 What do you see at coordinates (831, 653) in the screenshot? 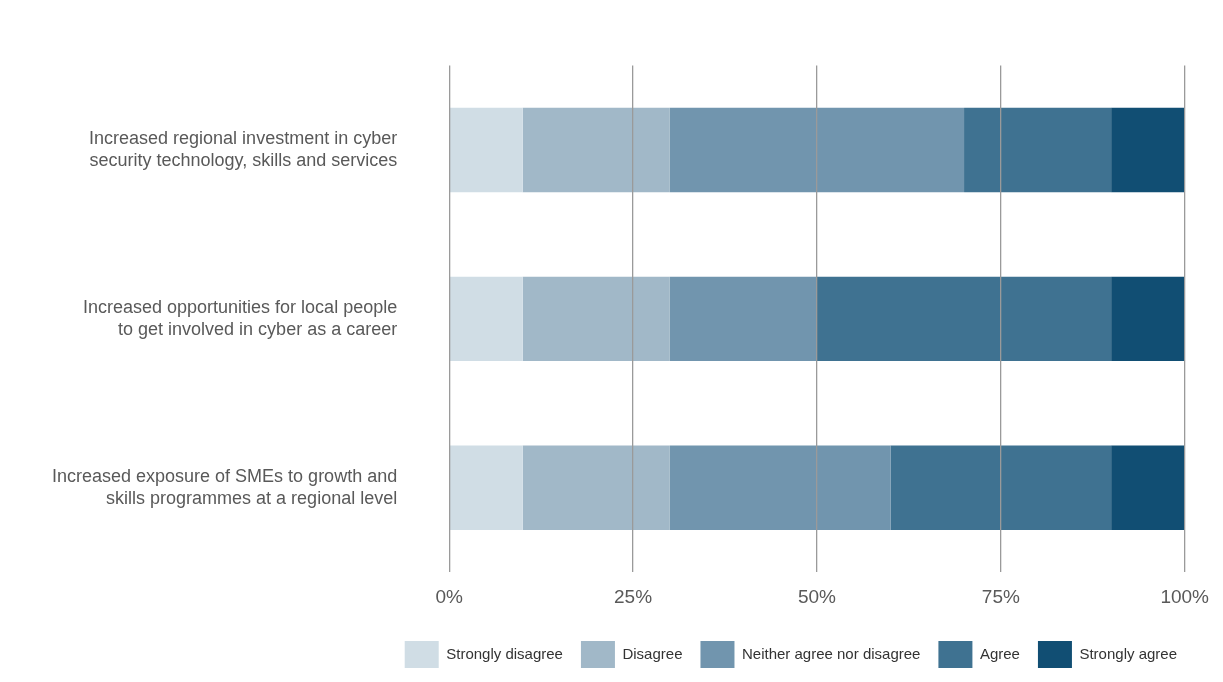
I see `legend-label: Neither agree nor disagree` at bounding box center [831, 653].